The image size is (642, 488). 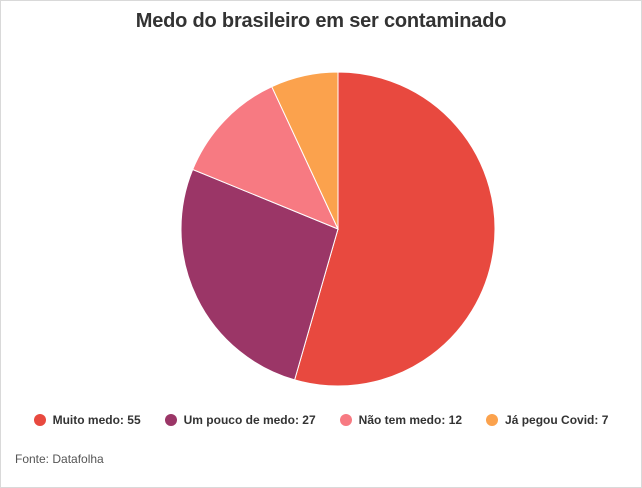 I want to click on source-note: Fonte: Datafolha, so click(x=59, y=459).